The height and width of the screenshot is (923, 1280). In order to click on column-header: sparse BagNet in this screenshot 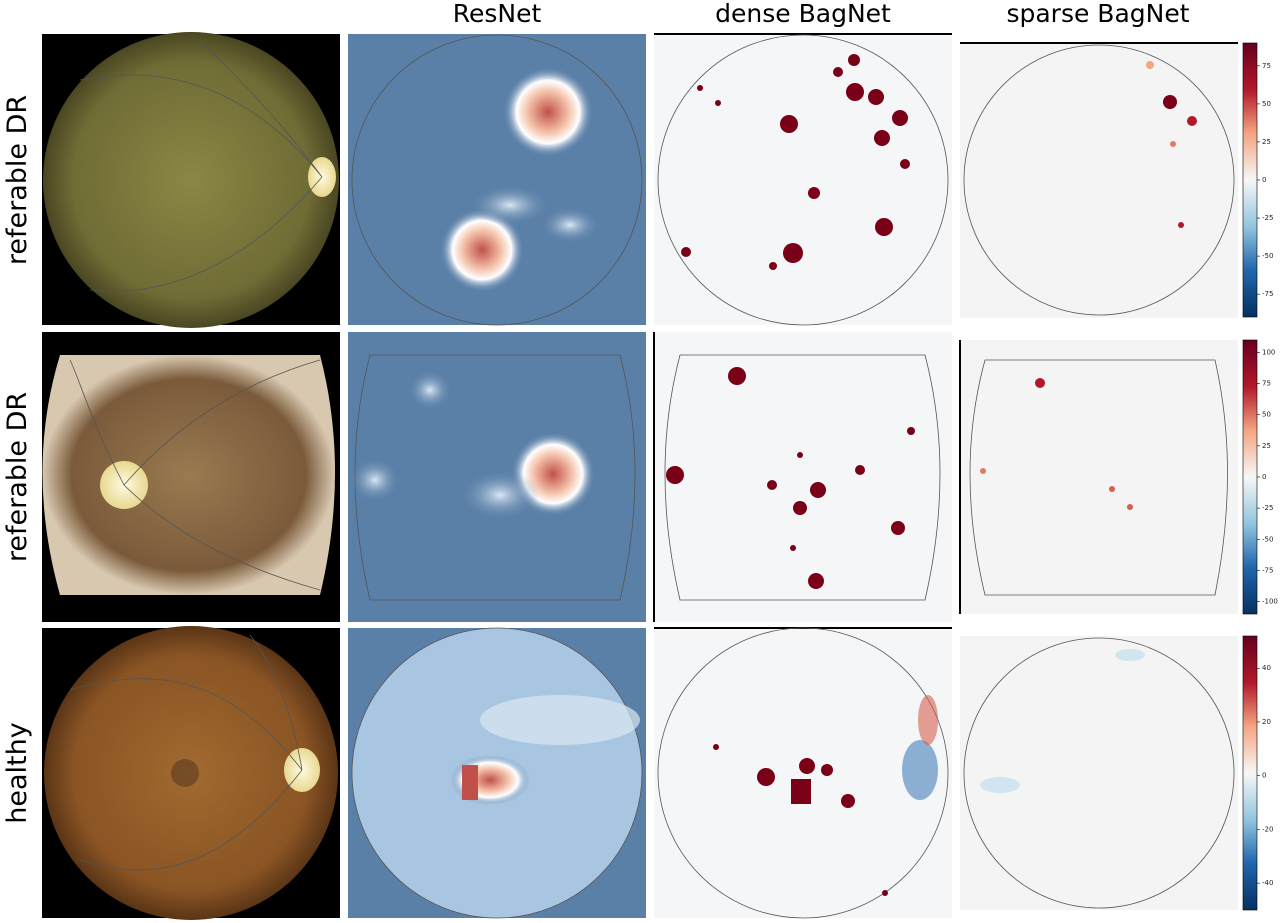, I will do `click(1097, 14)`.